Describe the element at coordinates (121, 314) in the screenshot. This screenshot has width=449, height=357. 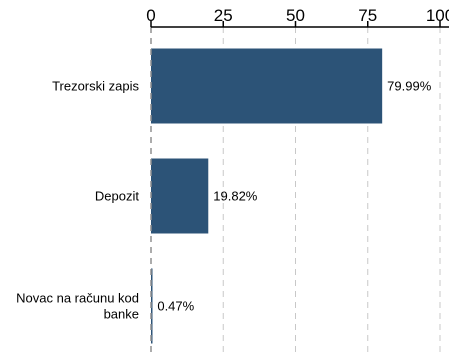
I see `category-label-2-line-1: banke` at that location.